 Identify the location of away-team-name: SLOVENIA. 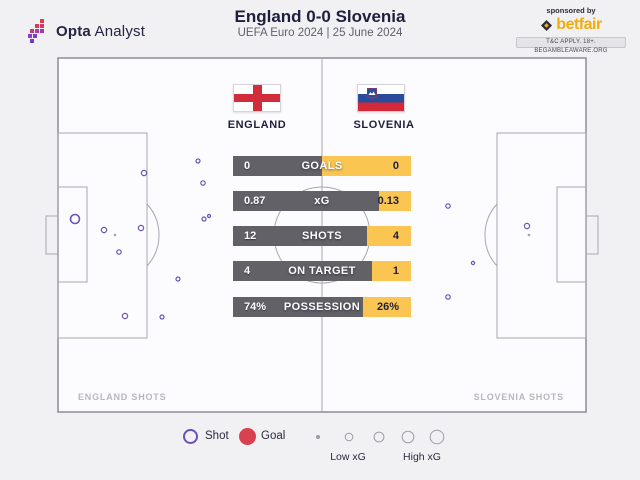
(384, 125).